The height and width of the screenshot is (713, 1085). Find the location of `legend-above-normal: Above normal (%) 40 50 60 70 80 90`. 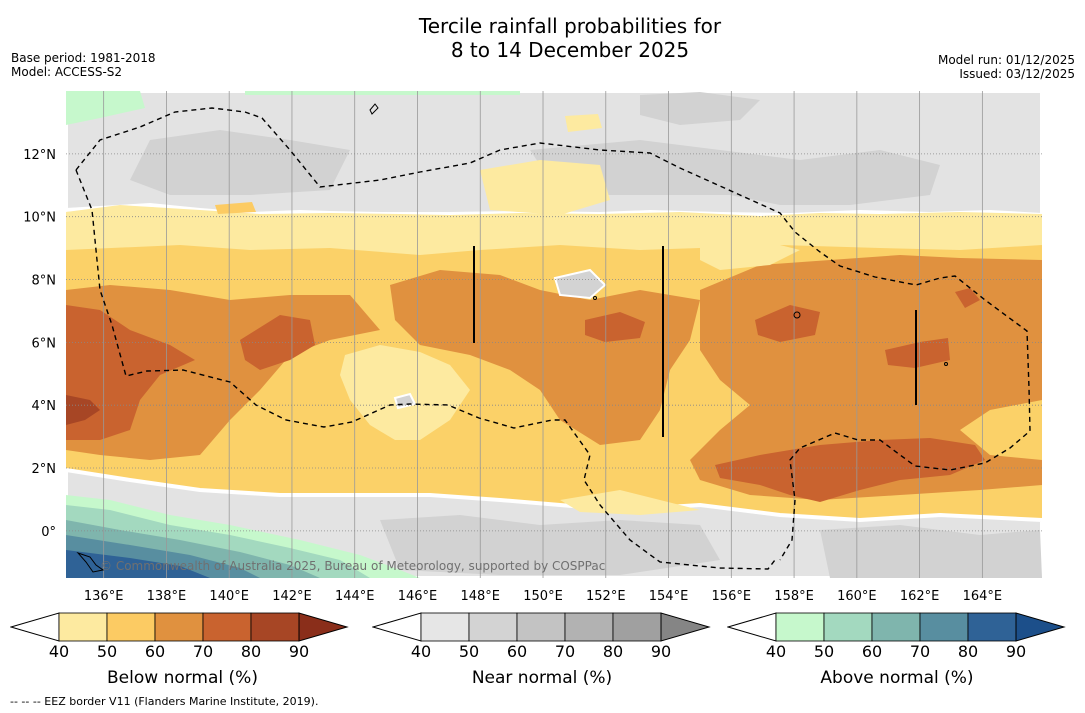

legend-above-normal: Above normal (%) 40 50 60 70 80 90 is located at coordinates (899, 649).